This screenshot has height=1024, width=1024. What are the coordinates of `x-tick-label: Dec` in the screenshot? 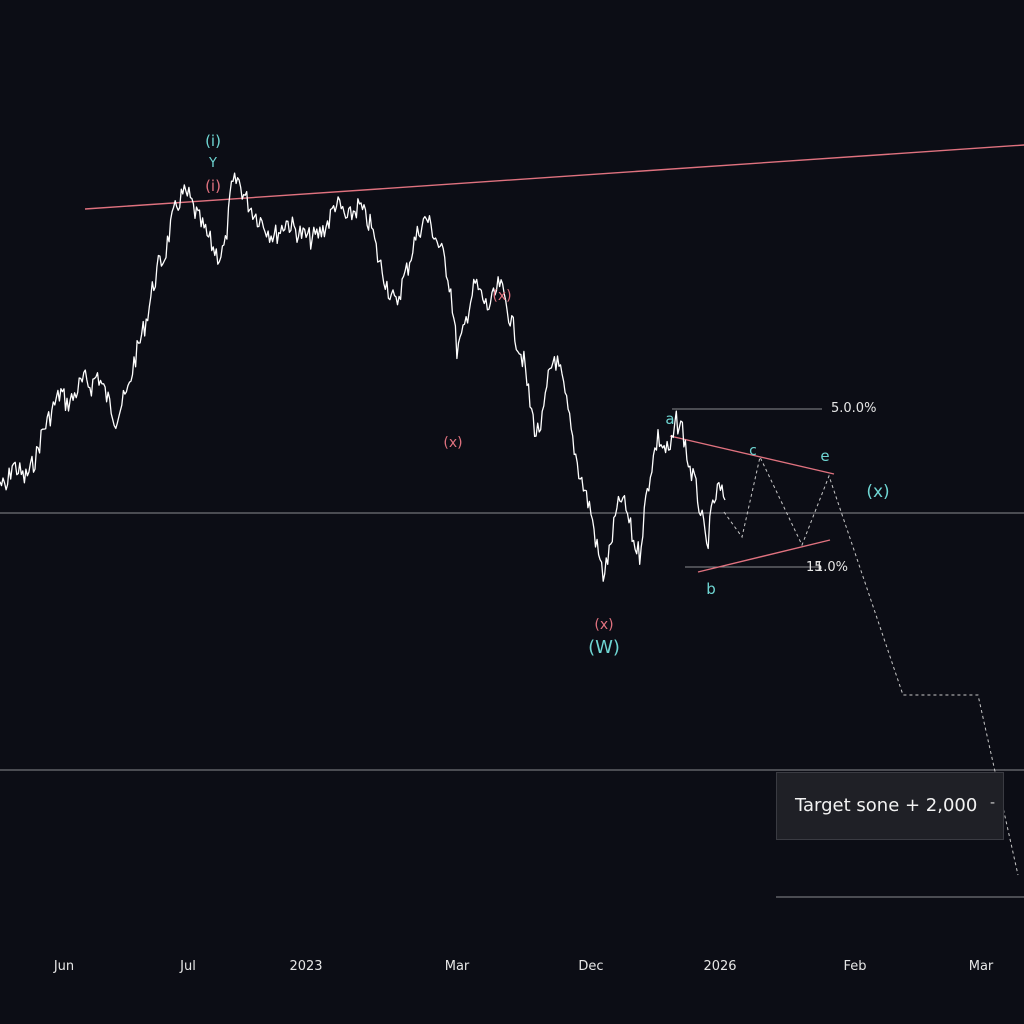 It's located at (590, 966).